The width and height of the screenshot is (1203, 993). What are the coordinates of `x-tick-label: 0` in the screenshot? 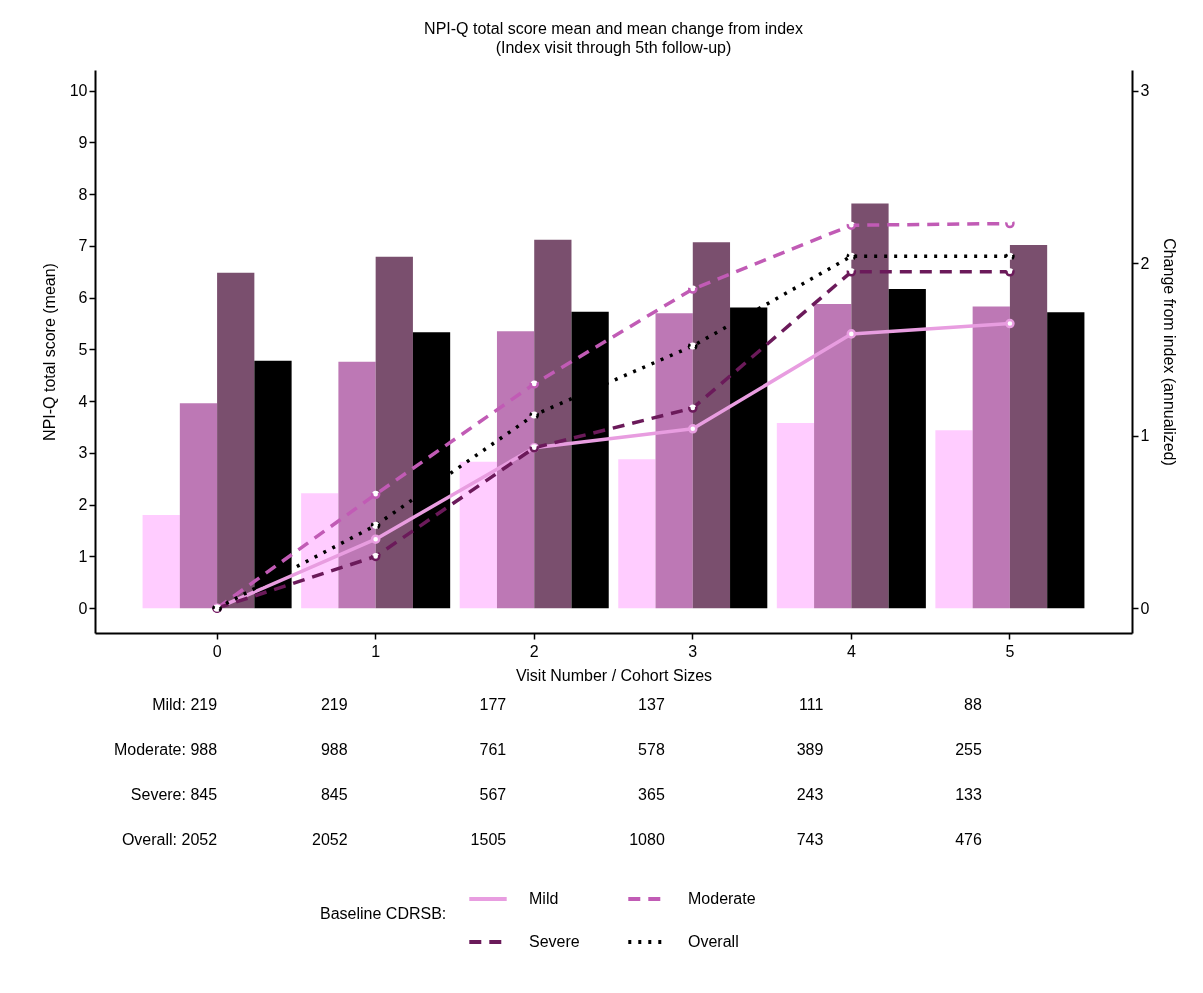 It's located at (217, 651).